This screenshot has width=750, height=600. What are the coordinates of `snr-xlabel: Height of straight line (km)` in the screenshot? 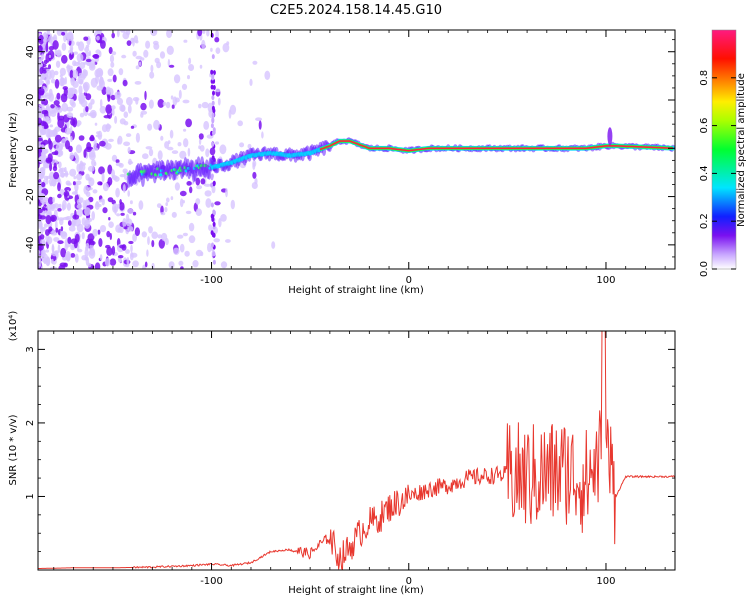 It's located at (356, 590).